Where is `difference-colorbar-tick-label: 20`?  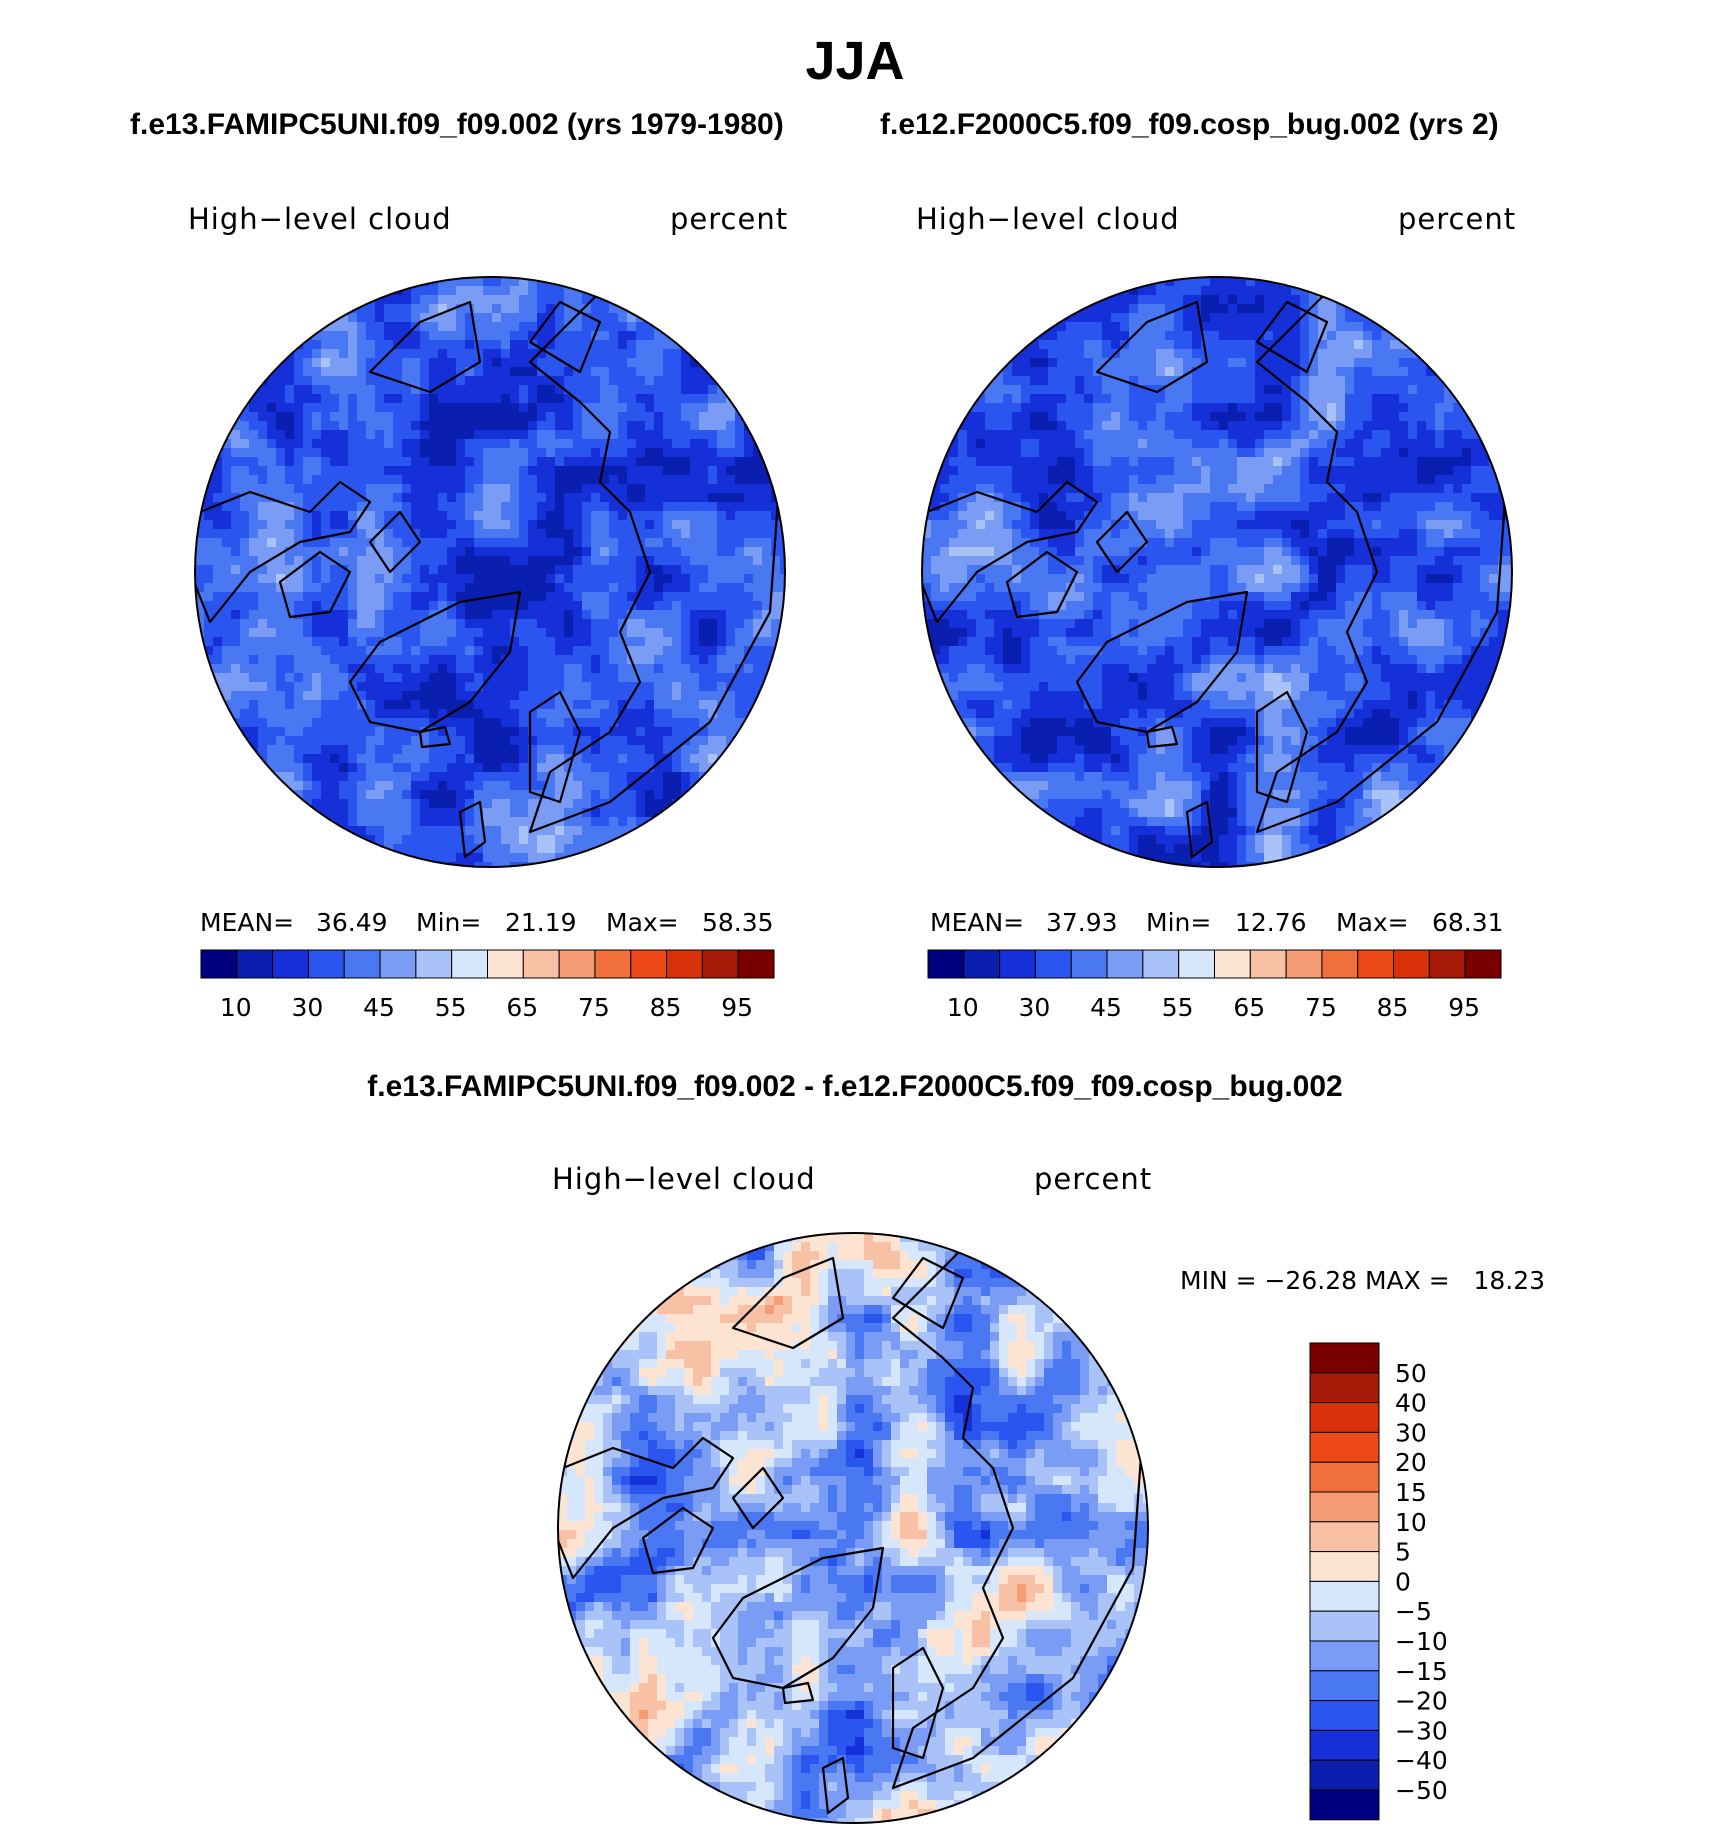 difference-colorbar-tick-label: 20 is located at coordinates (1411, 1462).